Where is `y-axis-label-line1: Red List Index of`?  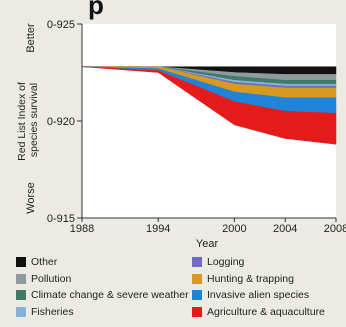
y-axis-label-line1: Red List Index of is located at coordinates (22, 121).